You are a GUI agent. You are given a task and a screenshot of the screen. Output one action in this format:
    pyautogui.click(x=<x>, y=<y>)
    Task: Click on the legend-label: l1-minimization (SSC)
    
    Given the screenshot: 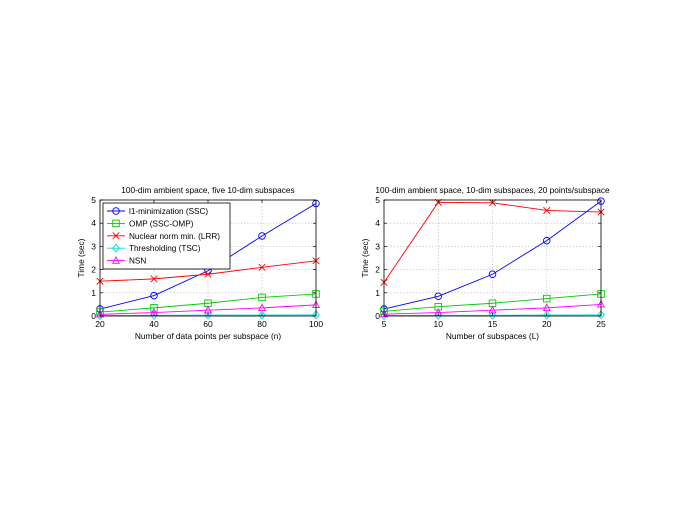 What is the action you would take?
    pyautogui.click(x=168, y=211)
    